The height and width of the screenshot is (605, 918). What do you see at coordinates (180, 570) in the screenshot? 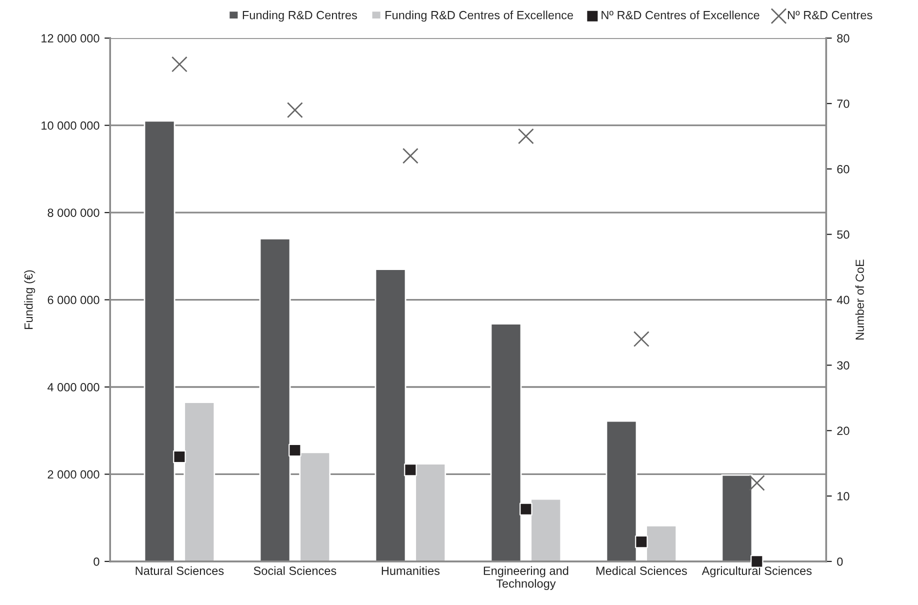
I see `x-tick-label: Natural Sciences` at bounding box center [180, 570].